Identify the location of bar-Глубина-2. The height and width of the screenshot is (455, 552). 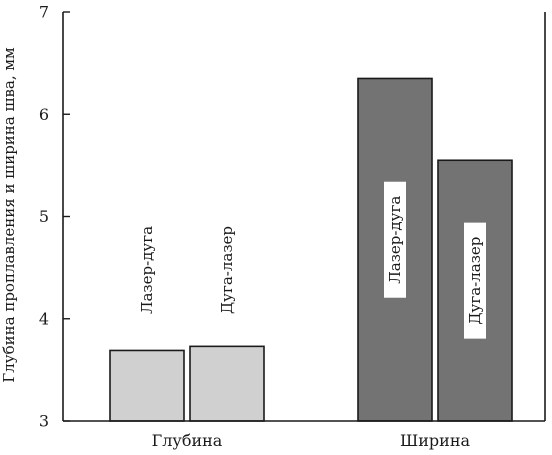
(227, 383).